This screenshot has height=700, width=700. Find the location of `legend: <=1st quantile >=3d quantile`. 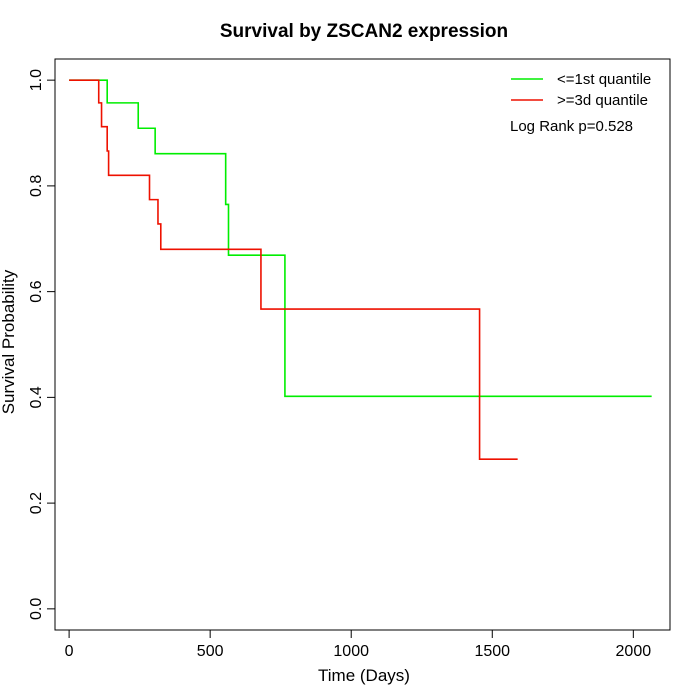

legend: <=1st quantile >=3d quantile is located at coordinates (581, 90).